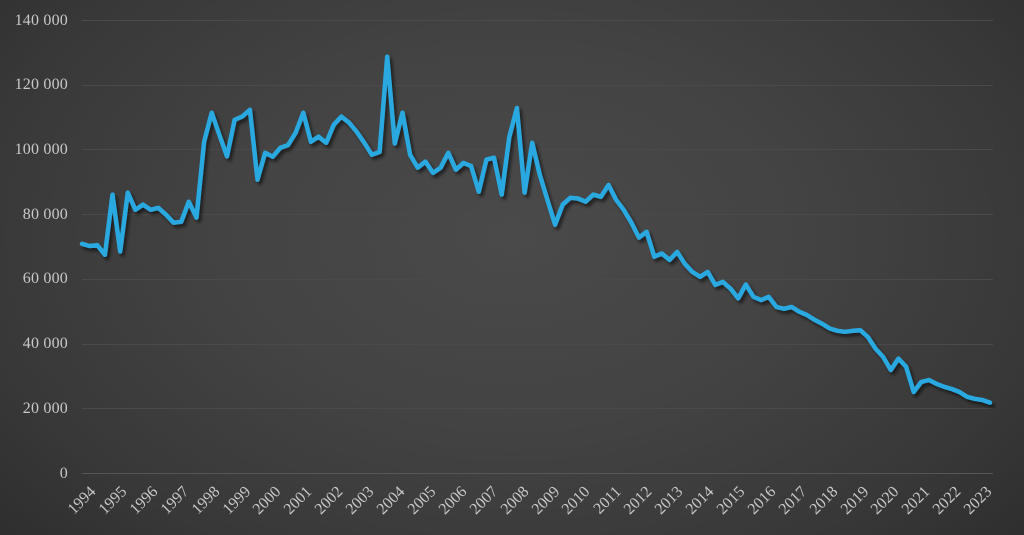 The height and width of the screenshot is (535, 1024). Describe the element at coordinates (45, 408) in the screenshot. I see `y-axis-tick-label: 20 000` at that location.